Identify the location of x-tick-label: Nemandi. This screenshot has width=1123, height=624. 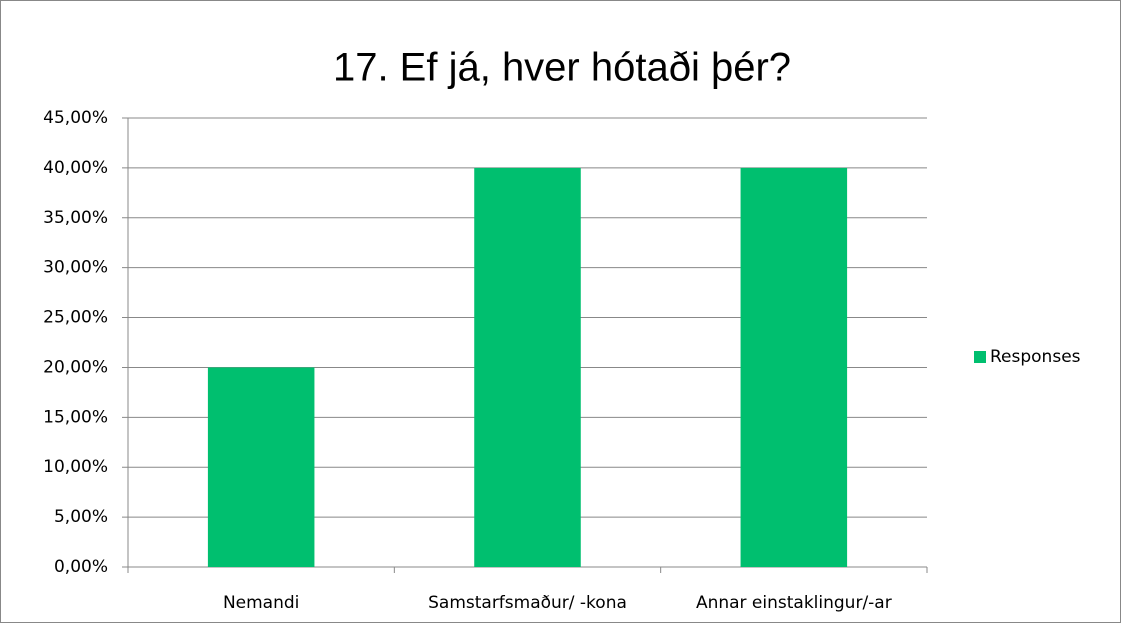
(261, 603).